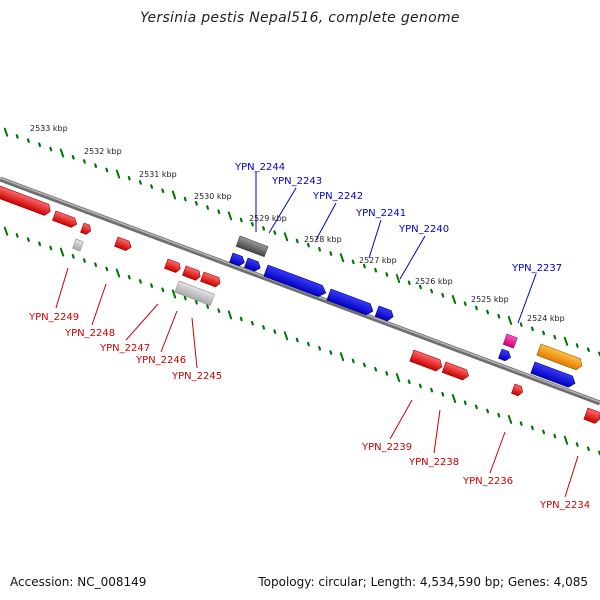 The height and width of the screenshot is (600, 600). Describe the element at coordinates (536, 268) in the screenshot. I see `gene-label: YPN_2237` at that location.